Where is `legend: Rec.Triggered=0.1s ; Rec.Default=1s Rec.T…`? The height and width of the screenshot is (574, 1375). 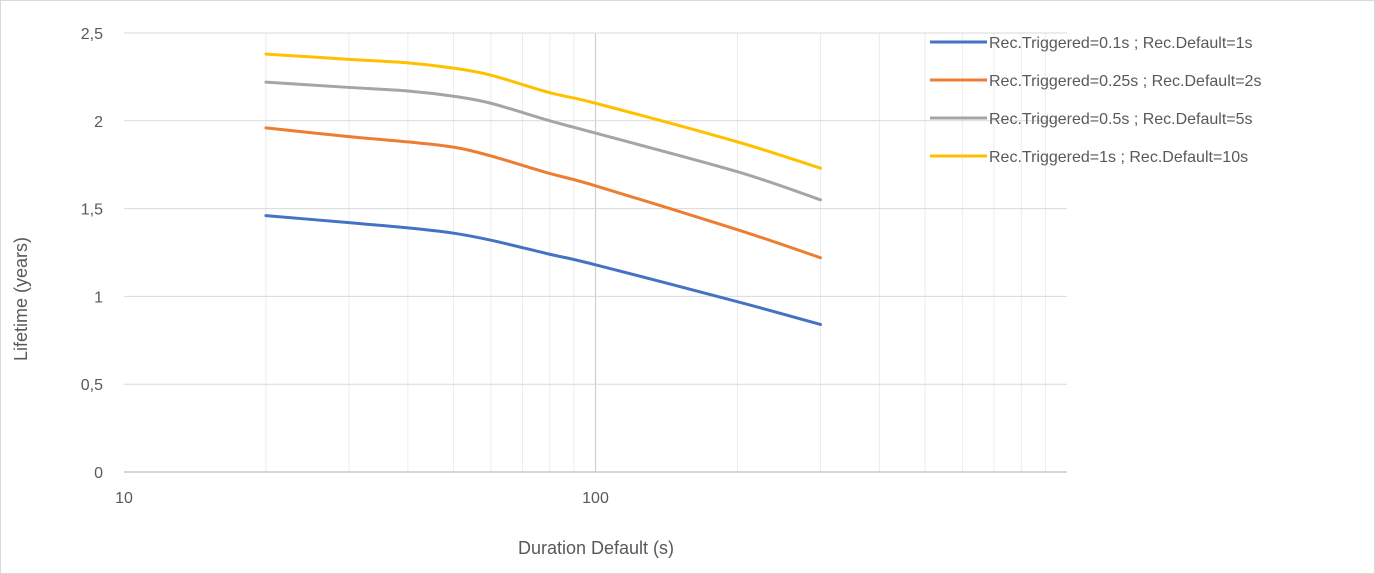
legend: Rec.Triggered=0.1s ; Rec.Default=1s Rec.T… is located at coordinates (1095, 100).